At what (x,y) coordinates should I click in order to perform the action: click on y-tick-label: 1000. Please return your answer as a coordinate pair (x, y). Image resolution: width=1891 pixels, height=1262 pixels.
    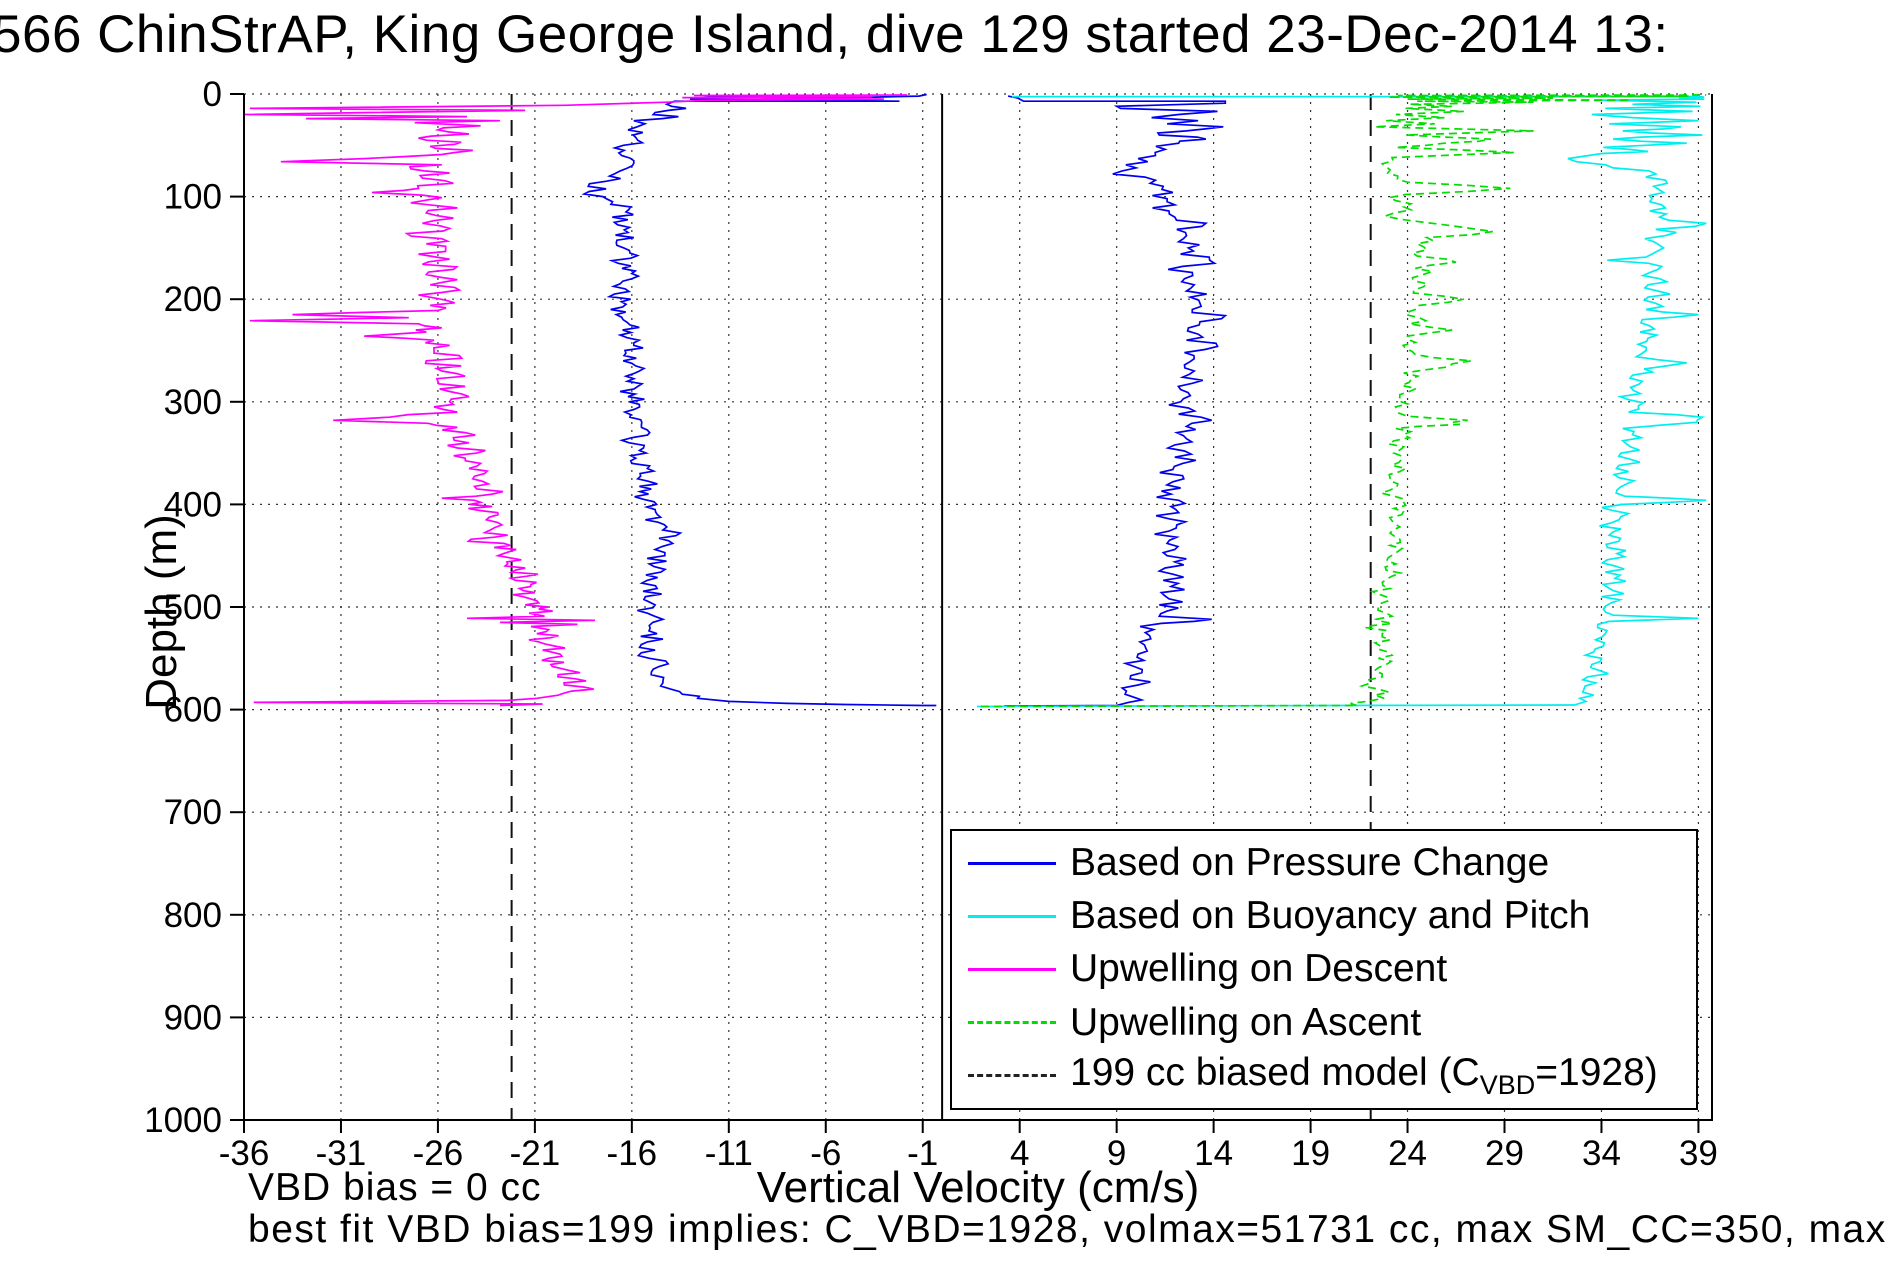
    Looking at the image, I should click on (183, 1120).